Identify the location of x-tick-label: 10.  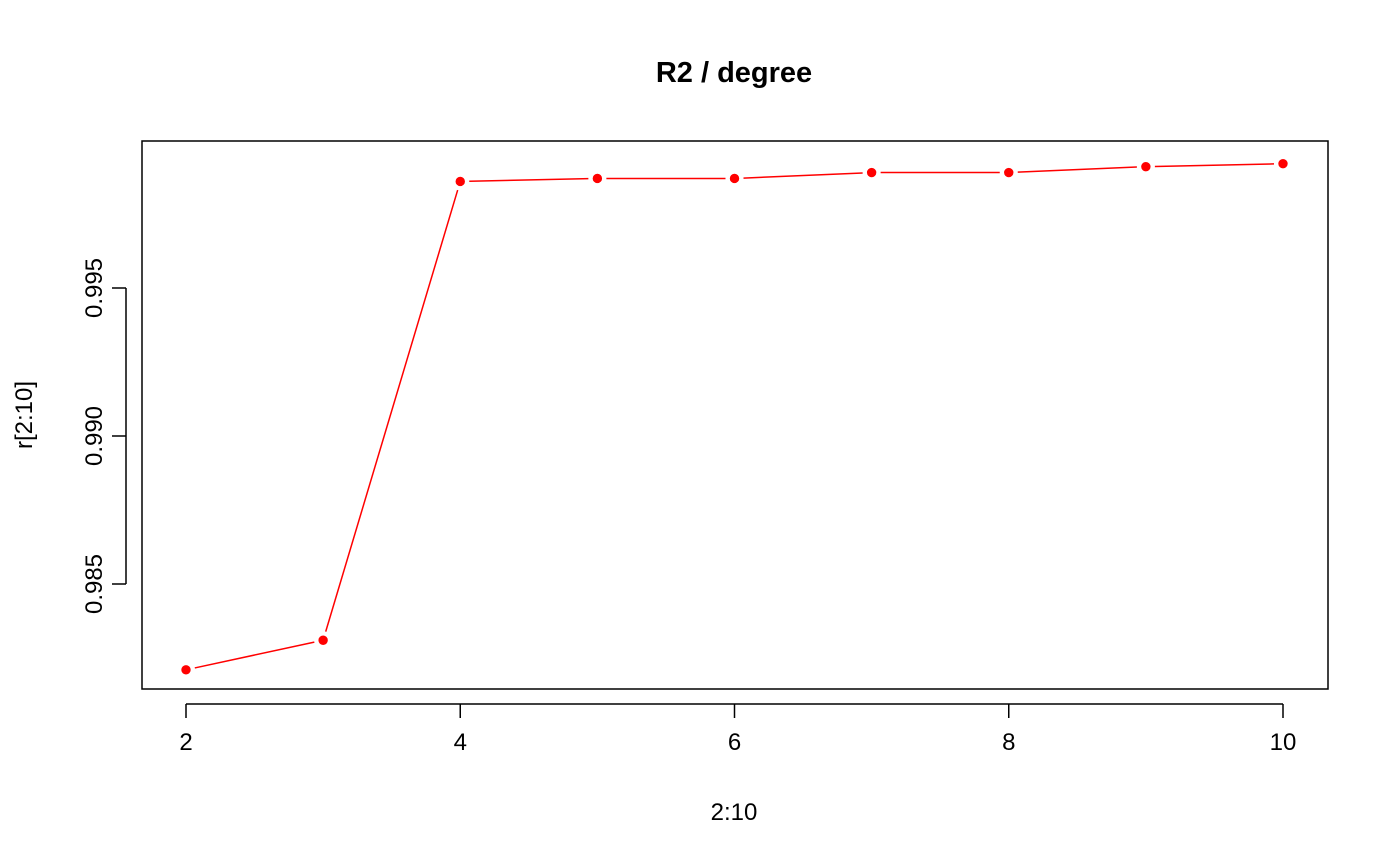
(1283, 742).